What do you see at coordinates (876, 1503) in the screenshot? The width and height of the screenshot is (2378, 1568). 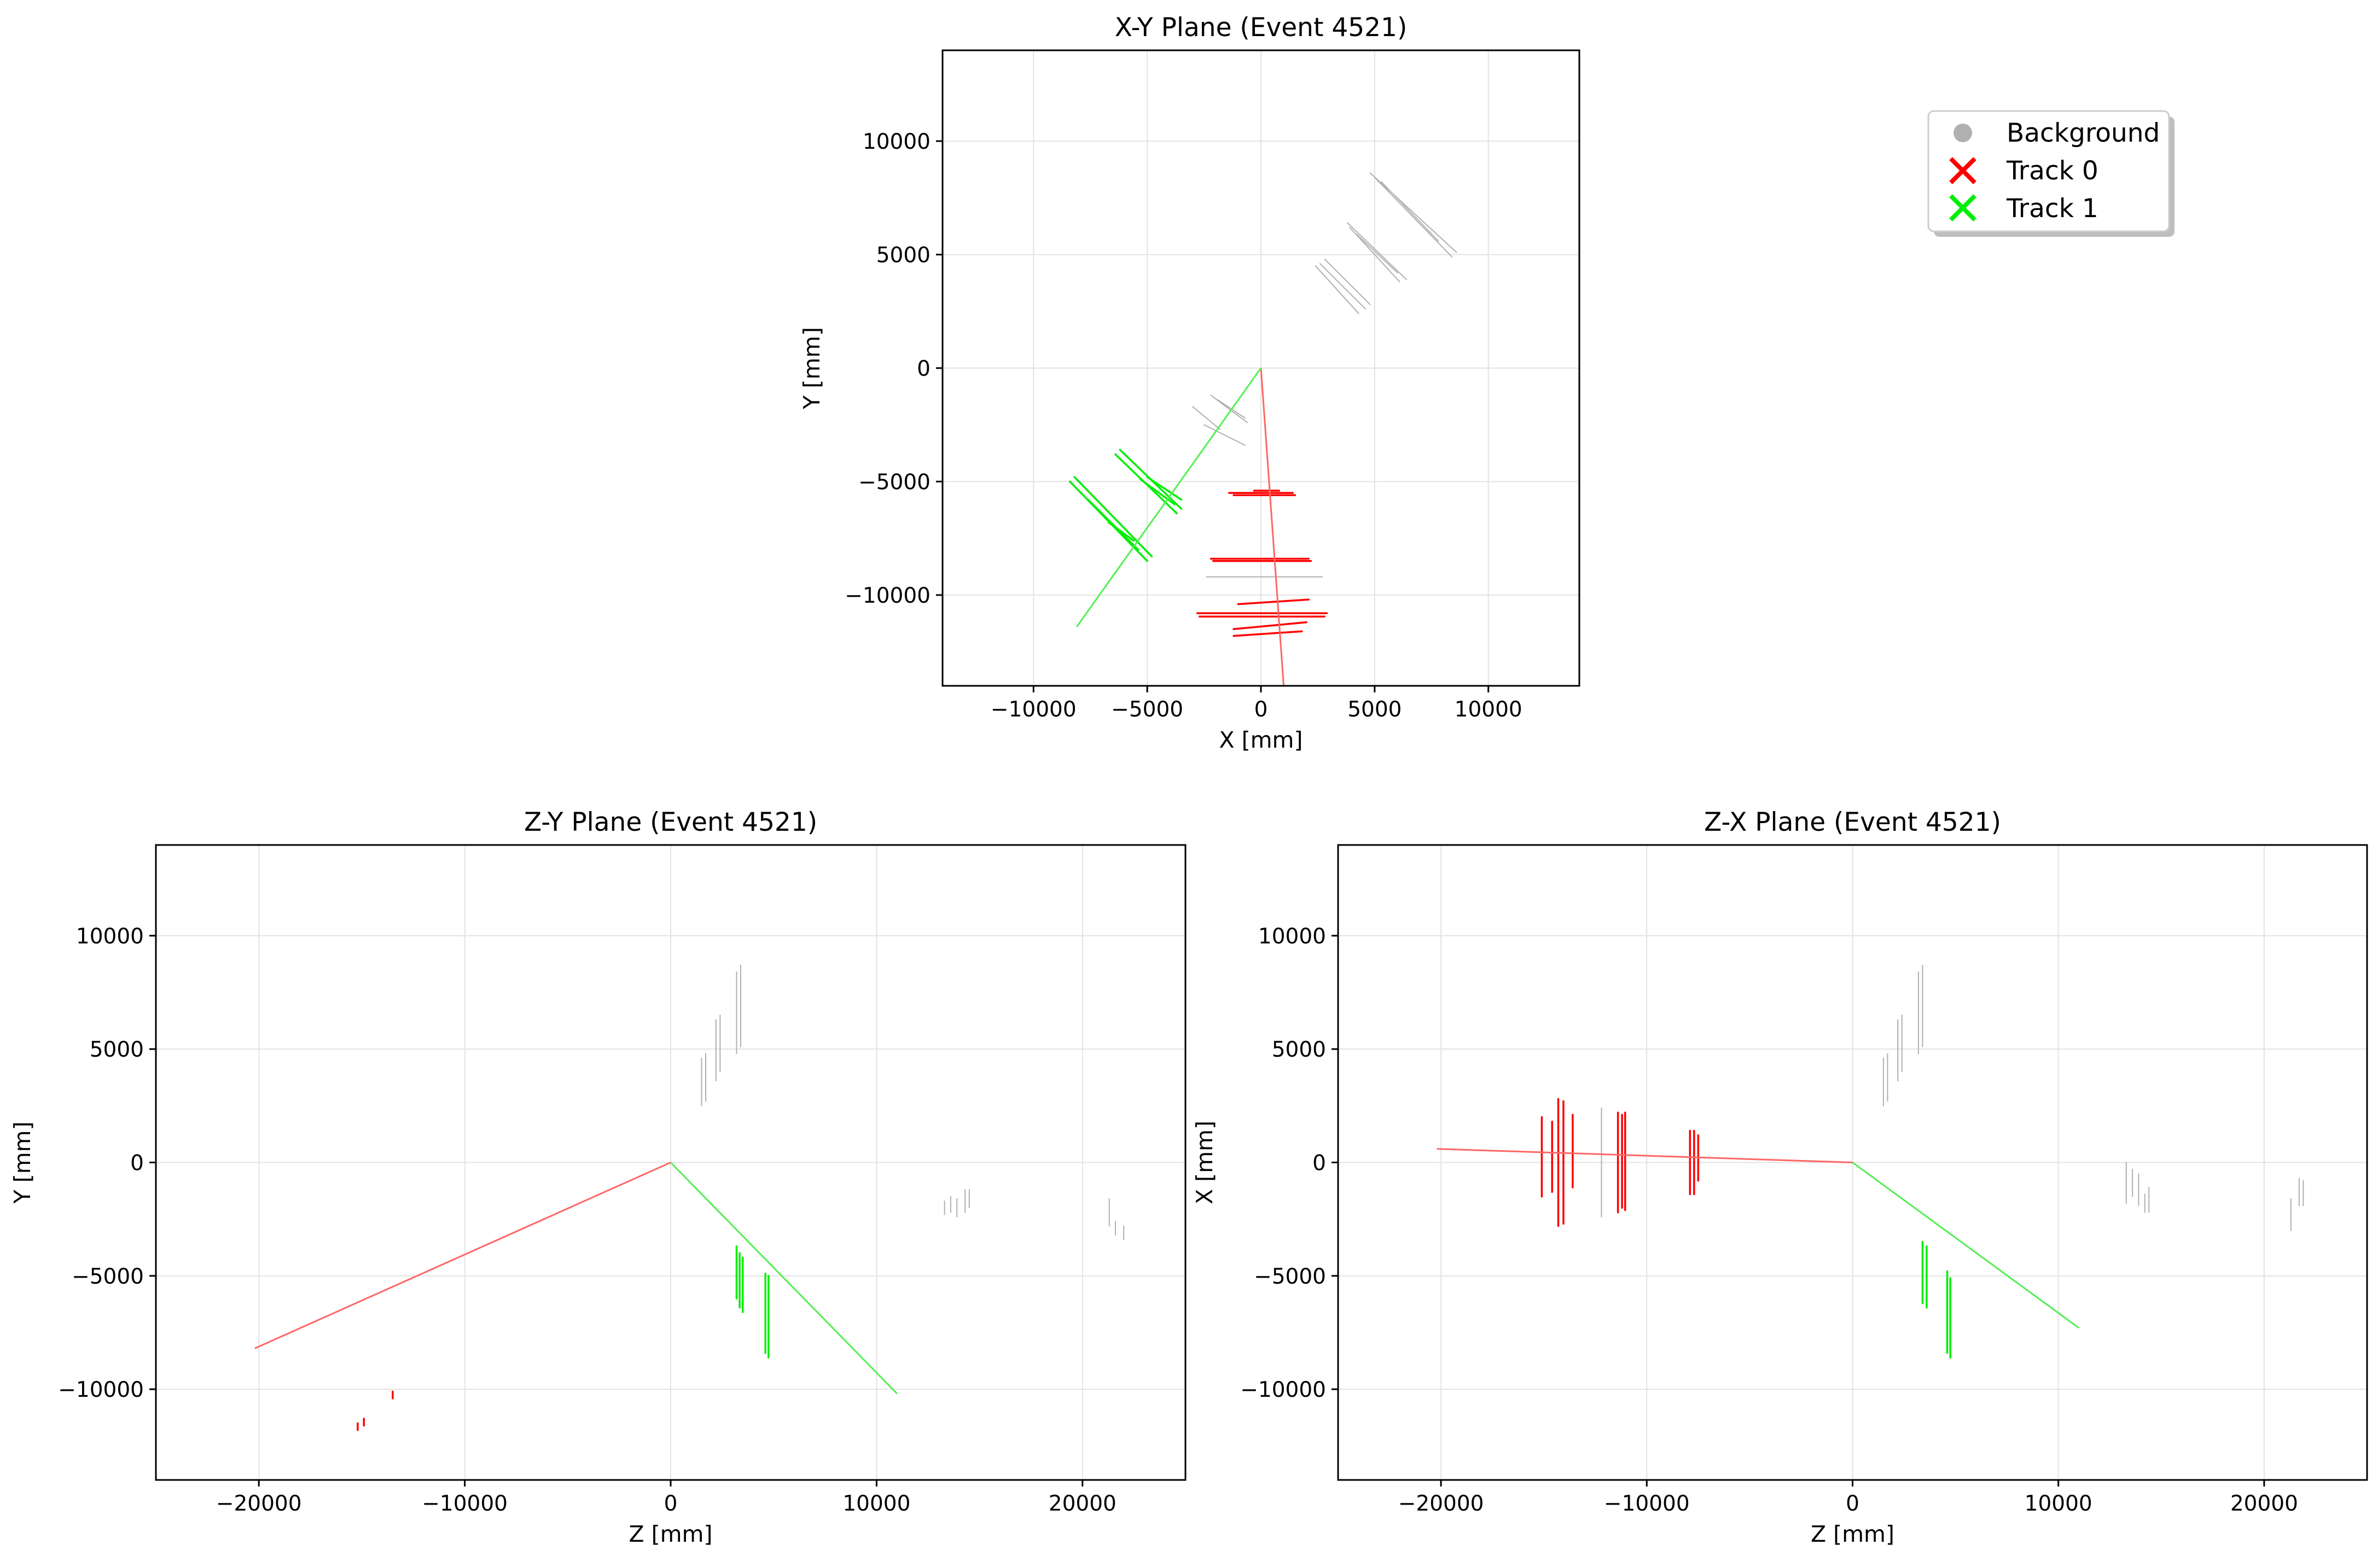 I see `zy-xtick-label: 10000` at bounding box center [876, 1503].